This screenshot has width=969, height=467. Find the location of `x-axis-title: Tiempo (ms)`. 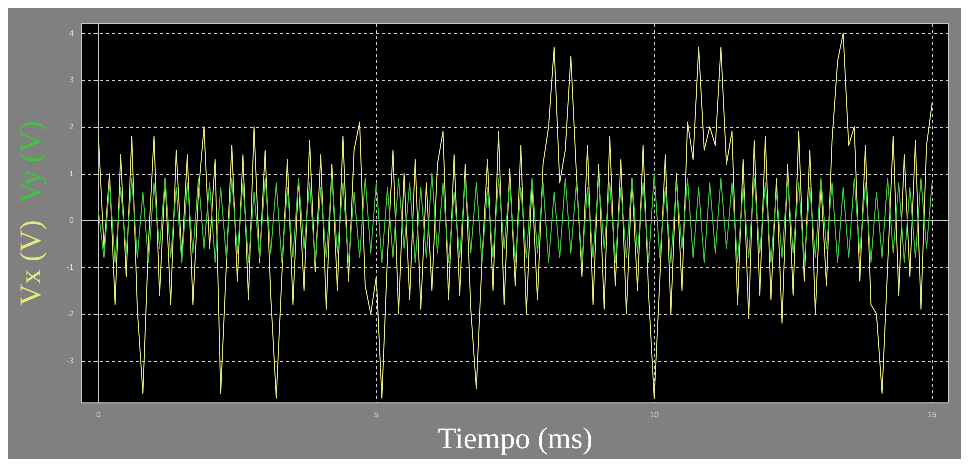

x-axis-title: Tiempo (ms) is located at coordinates (515, 439).